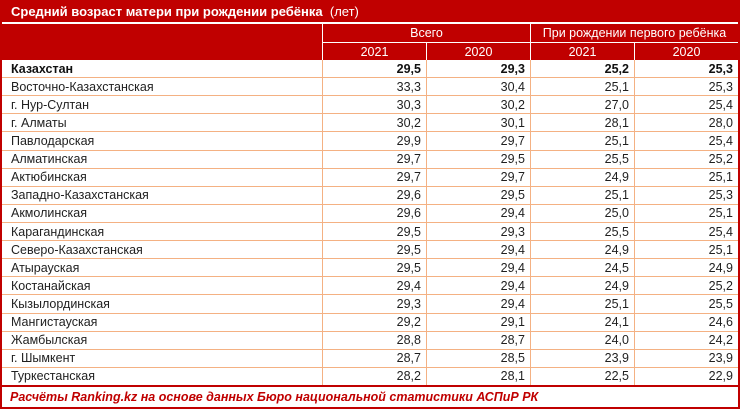  I want to click on region-name: г. Алматы, so click(39, 122).